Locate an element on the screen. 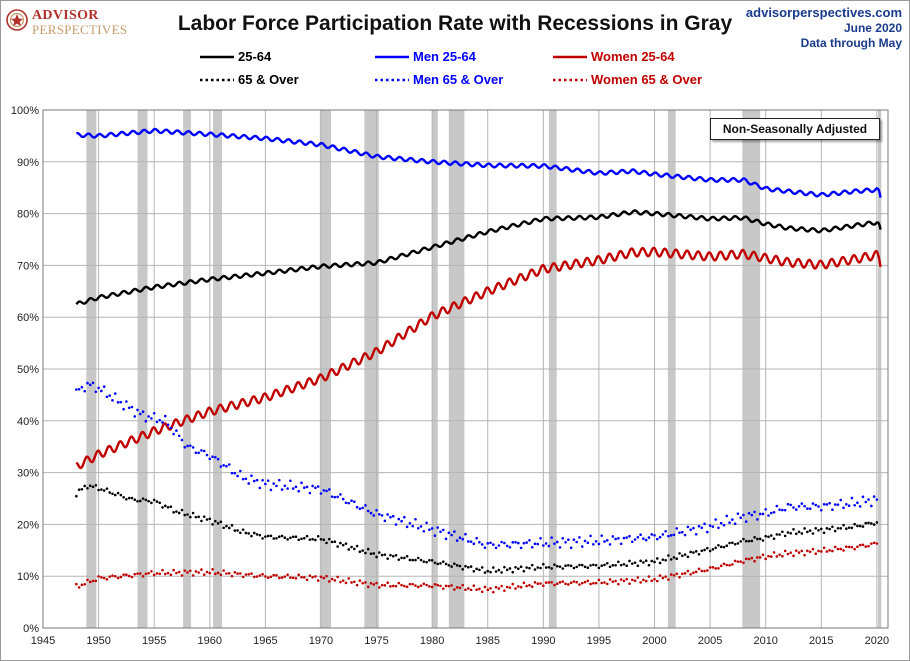  y-tick-label: 60% is located at coordinates (28, 318).